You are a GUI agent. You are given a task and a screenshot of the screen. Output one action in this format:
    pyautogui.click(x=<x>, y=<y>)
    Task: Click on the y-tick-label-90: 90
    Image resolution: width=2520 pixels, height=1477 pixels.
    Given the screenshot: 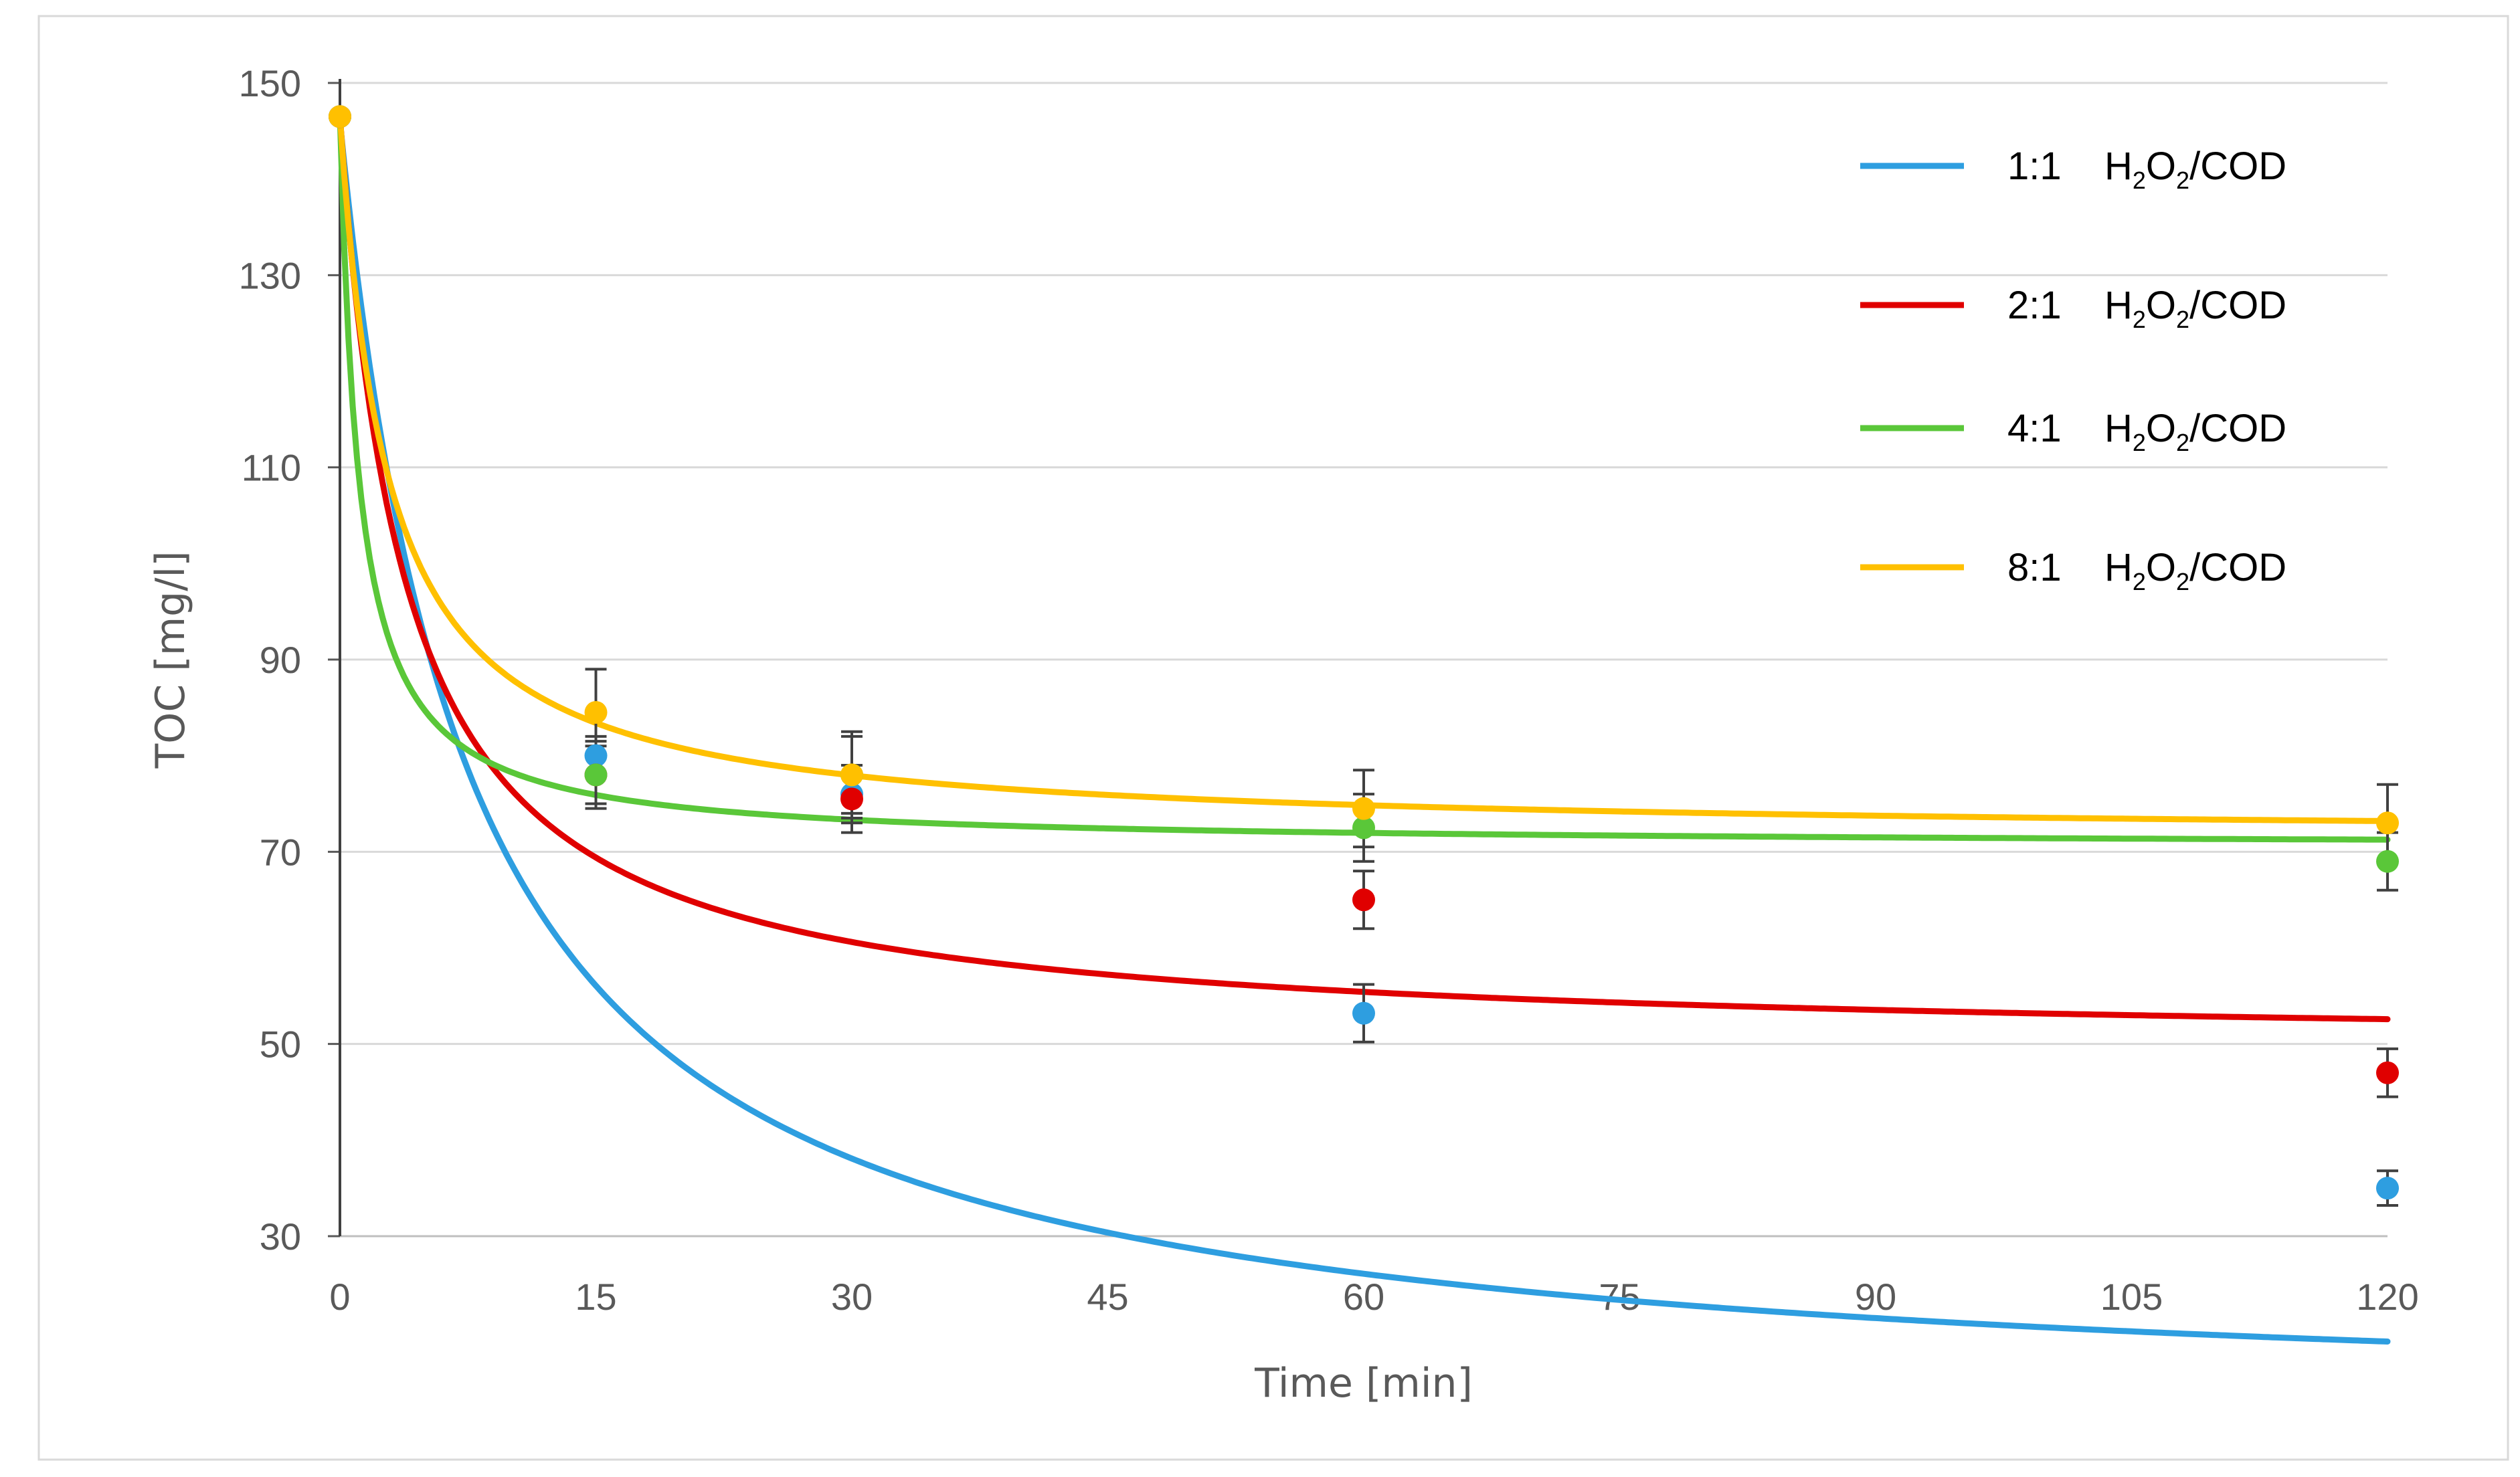 What is the action you would take?
    pyautogui.click(x=280, y=660)
    